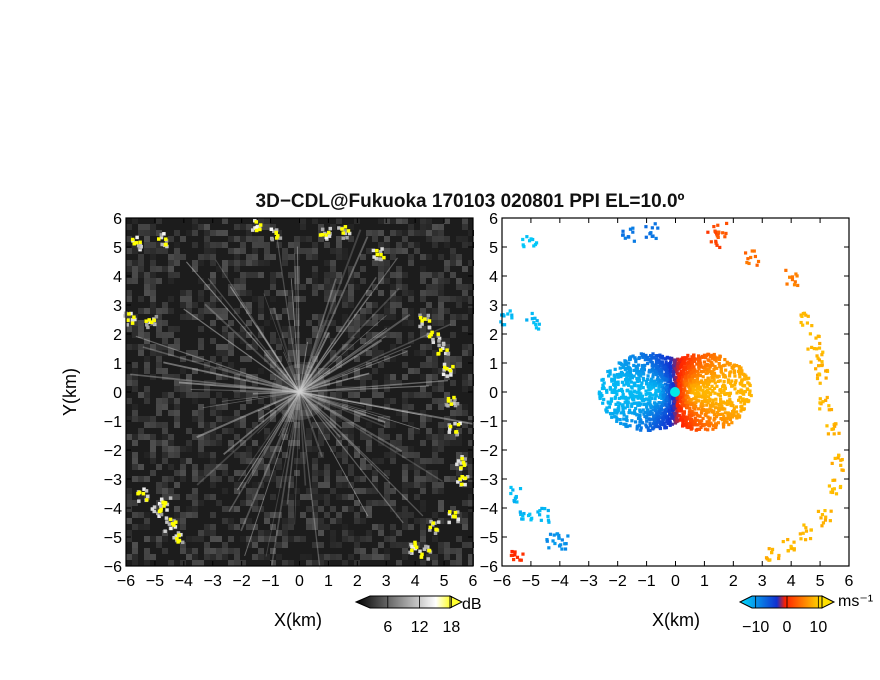 The image size is (880, 680). I want to click on reflectivity-y-tick-label: −3, so click(113, 480).